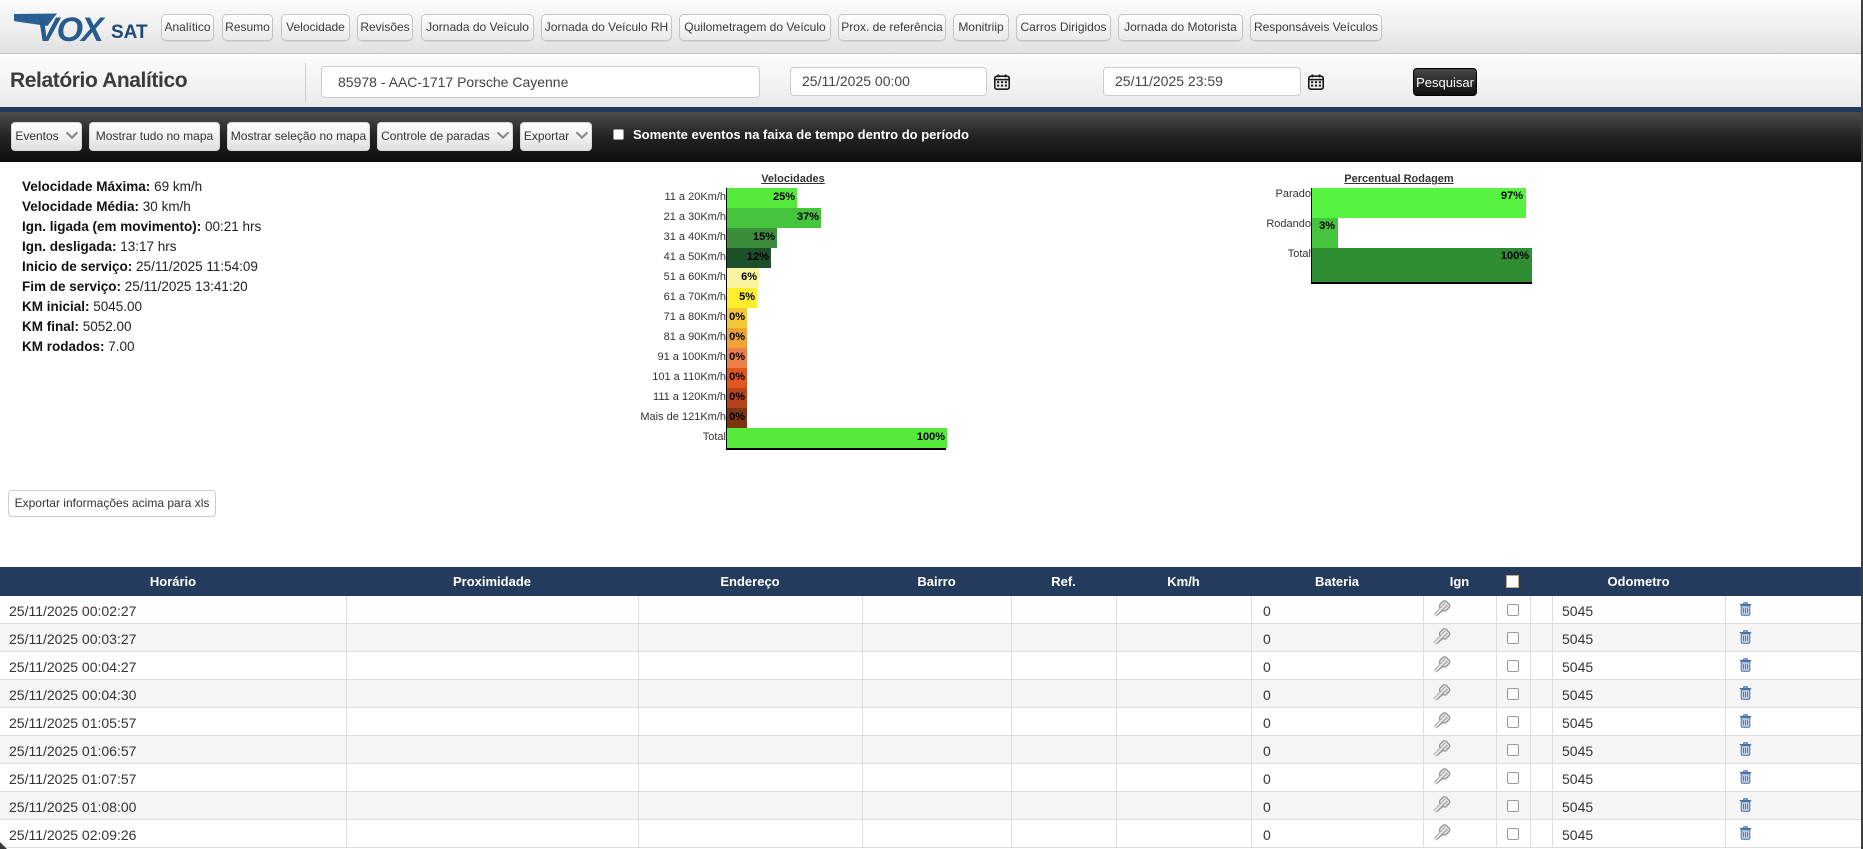 This screenshot has height=849, width=1863. Describe the element at coordinates (71, 28) in the screenshot. I see `svg-text: VOX` at that location.